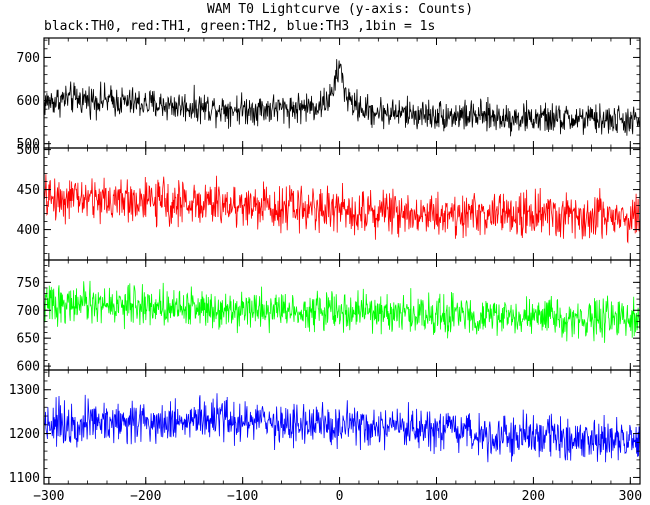 The width and height of the screenshot is (650, 505). What do you see at coordinates (24, 434) in the screenshot?
I see `y-tick-label: 1200` at bounding box center [24, 434].